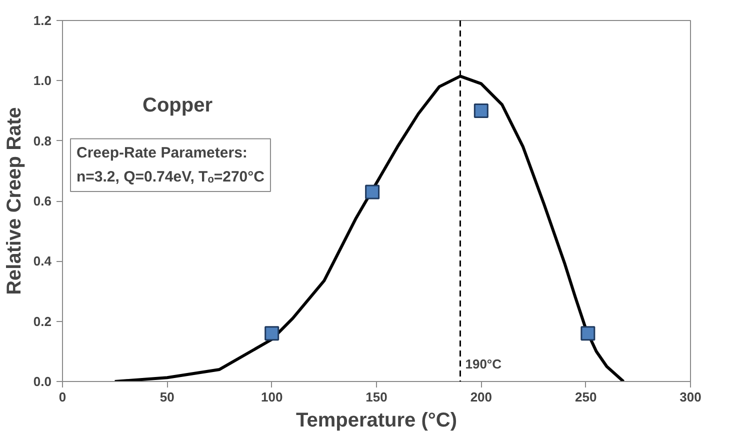 This screenshot has height=434, width=740. Describe the element at coordinates (42, 261) in the screenshot. I see `y-tick-label: 0.4` at that location.